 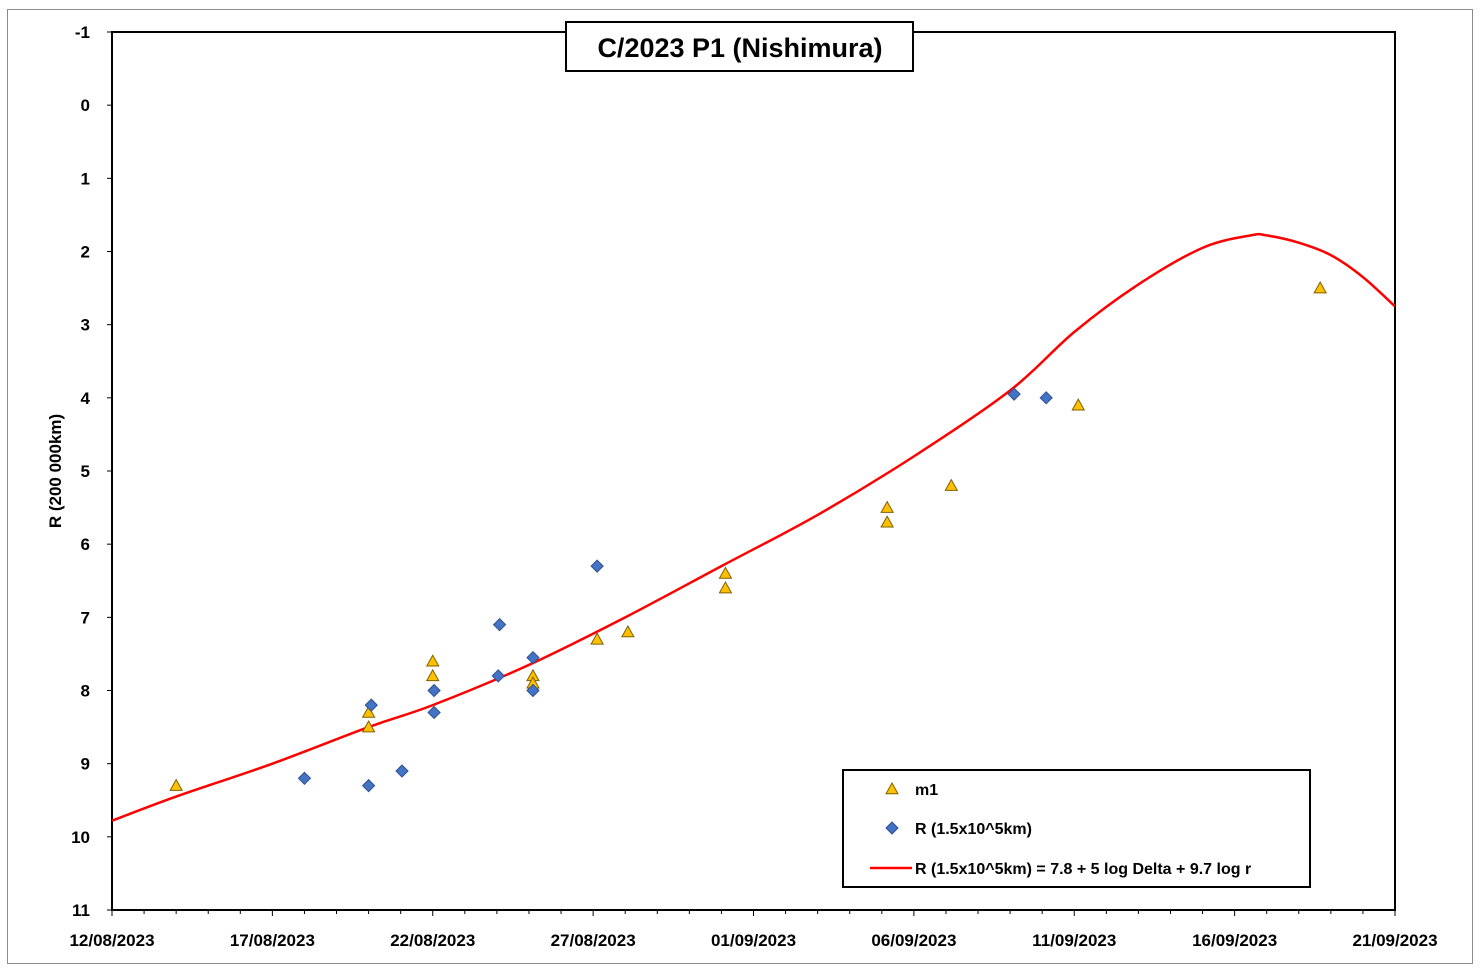 I want to click on y-tick-label: 0, so click(x=85, y=105).